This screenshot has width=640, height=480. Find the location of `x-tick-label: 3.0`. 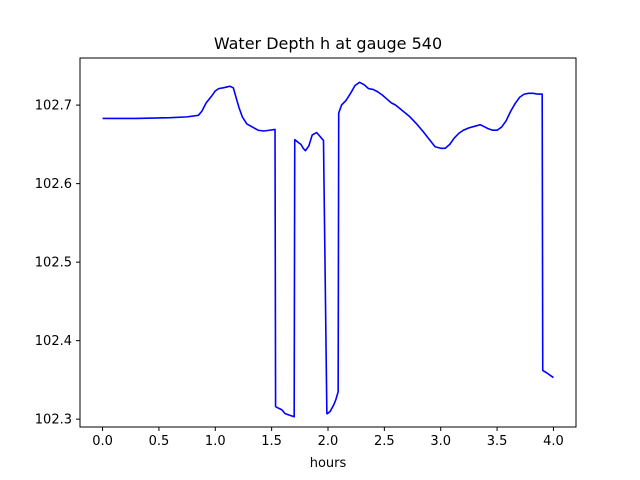

x-tick-label: 3.0 is located at coordinates (440, 441).